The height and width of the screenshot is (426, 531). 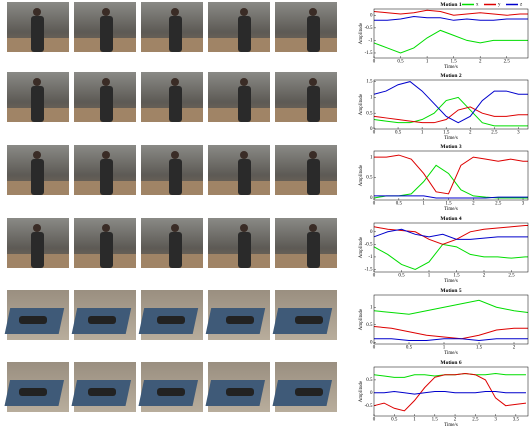 What do you see at coordinates (498, 204) in the screenshot?
I see `x-tick-label: 2.5` at bounding box center [498, 204].